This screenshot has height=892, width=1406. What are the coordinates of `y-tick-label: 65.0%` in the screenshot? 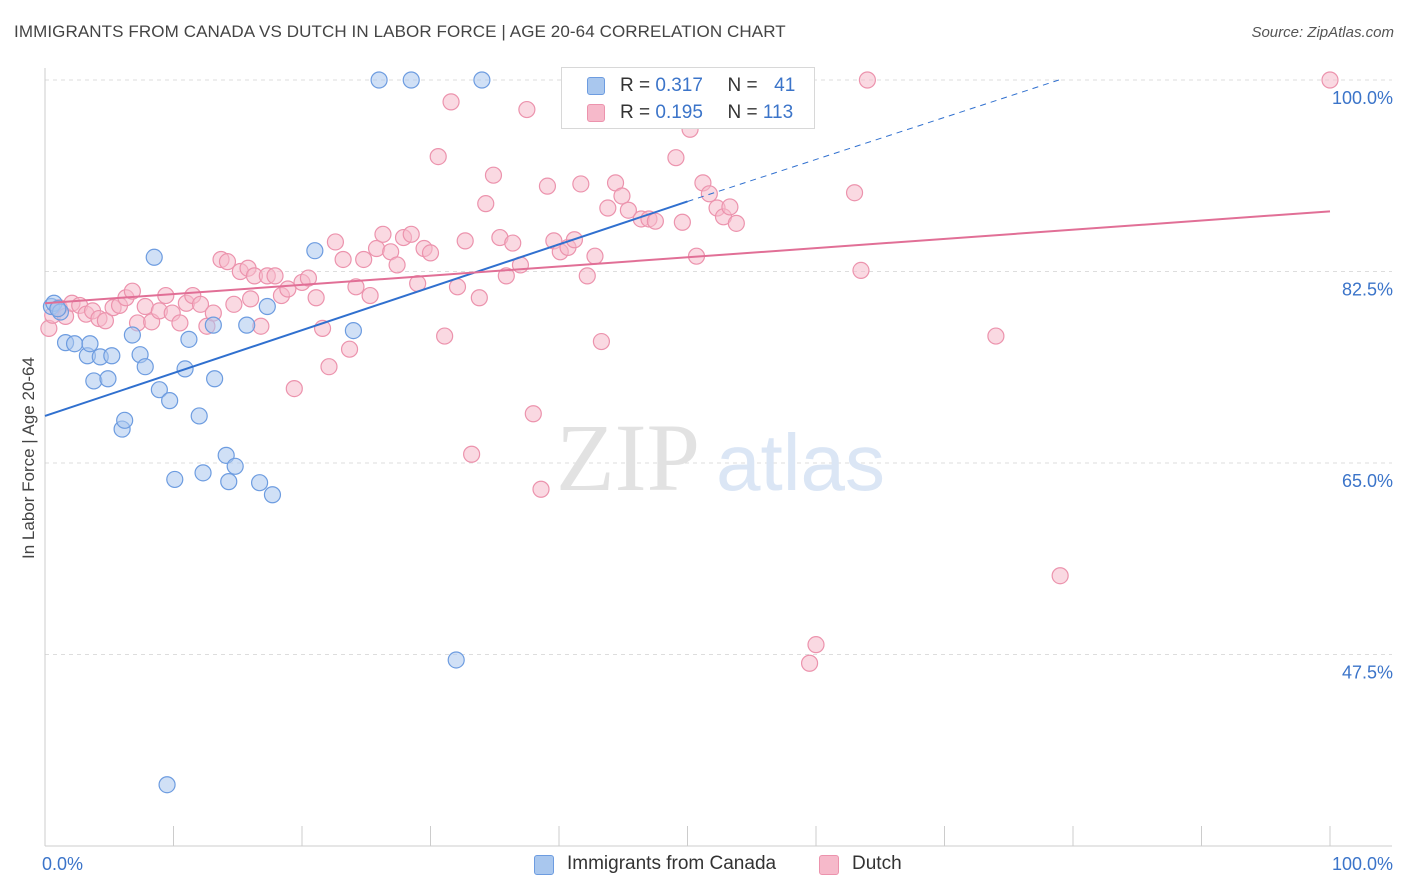 It's located at (1367, 481).